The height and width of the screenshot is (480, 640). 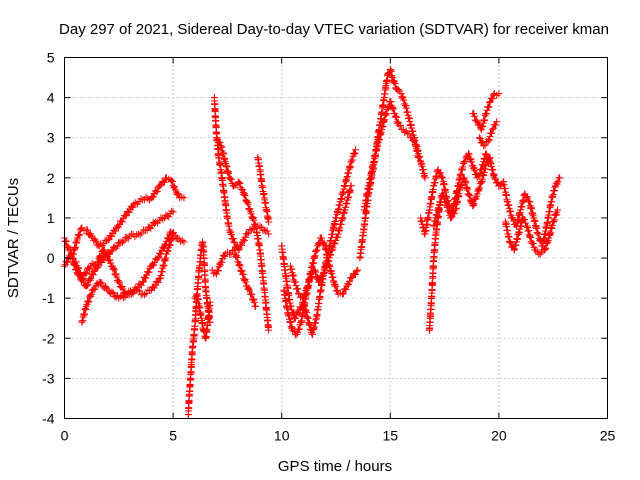 I want to click on y-tick-label: 2, so click(x=51, y=178).